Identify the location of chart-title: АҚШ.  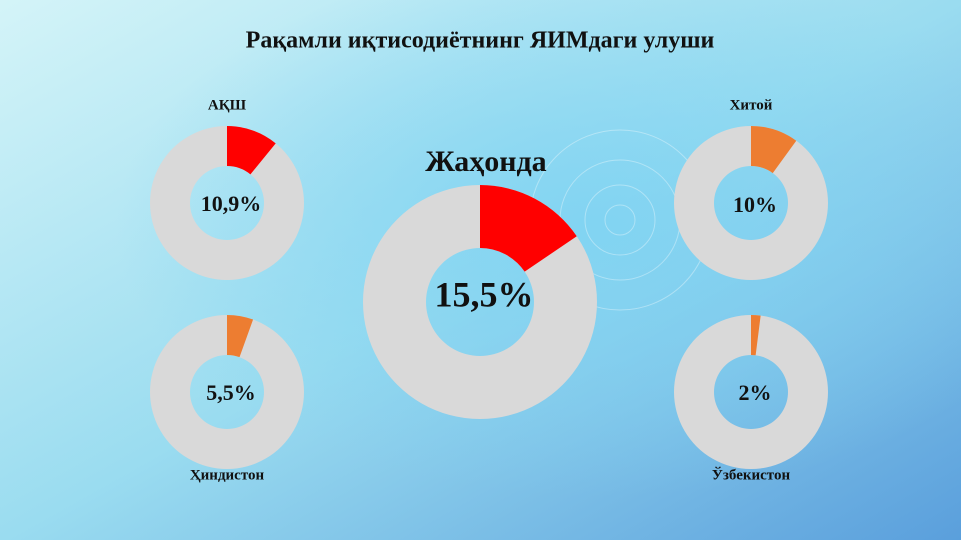
(227, 105).